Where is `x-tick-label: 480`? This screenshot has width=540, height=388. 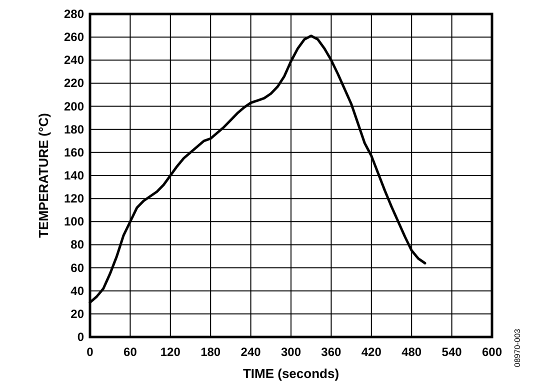 x-tick-label: 480 is located at coordinates (412, 352).